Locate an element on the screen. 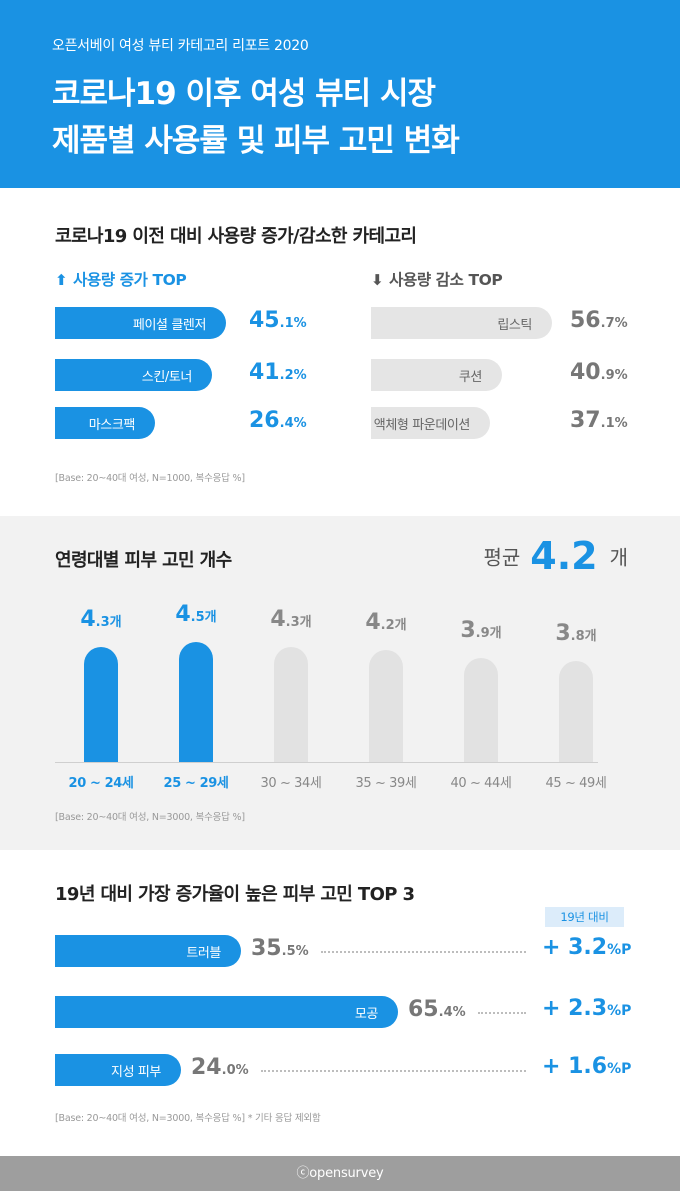 The width and height of the screenshot is (680, 1191). concern-value-1: 35.5% is located at coordinates (280, 948).